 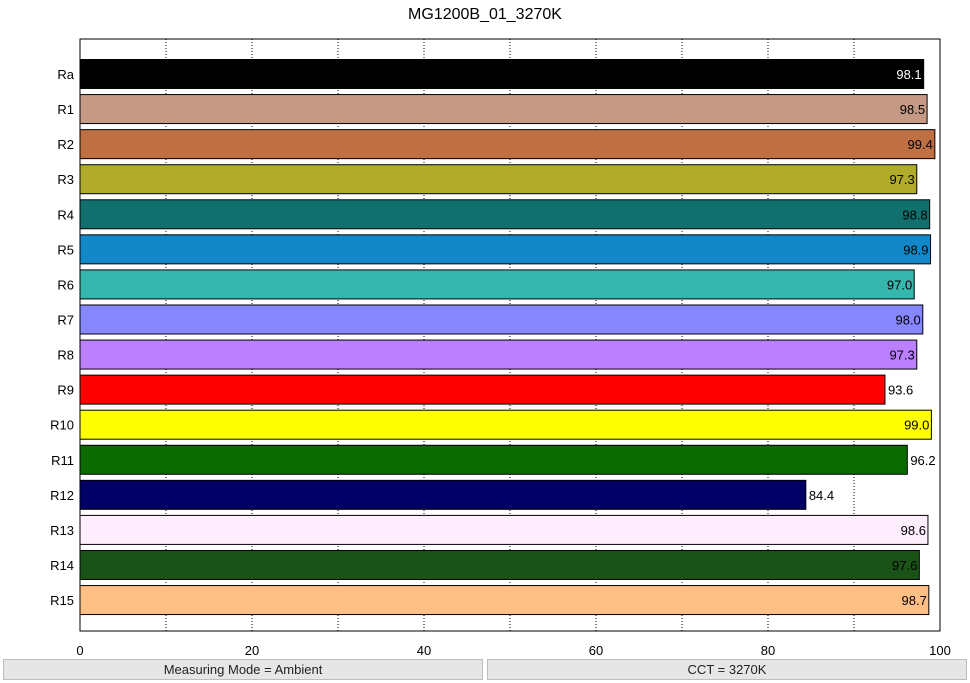 I want to click on x-tick-label: 0, so click(x=79, y=650).